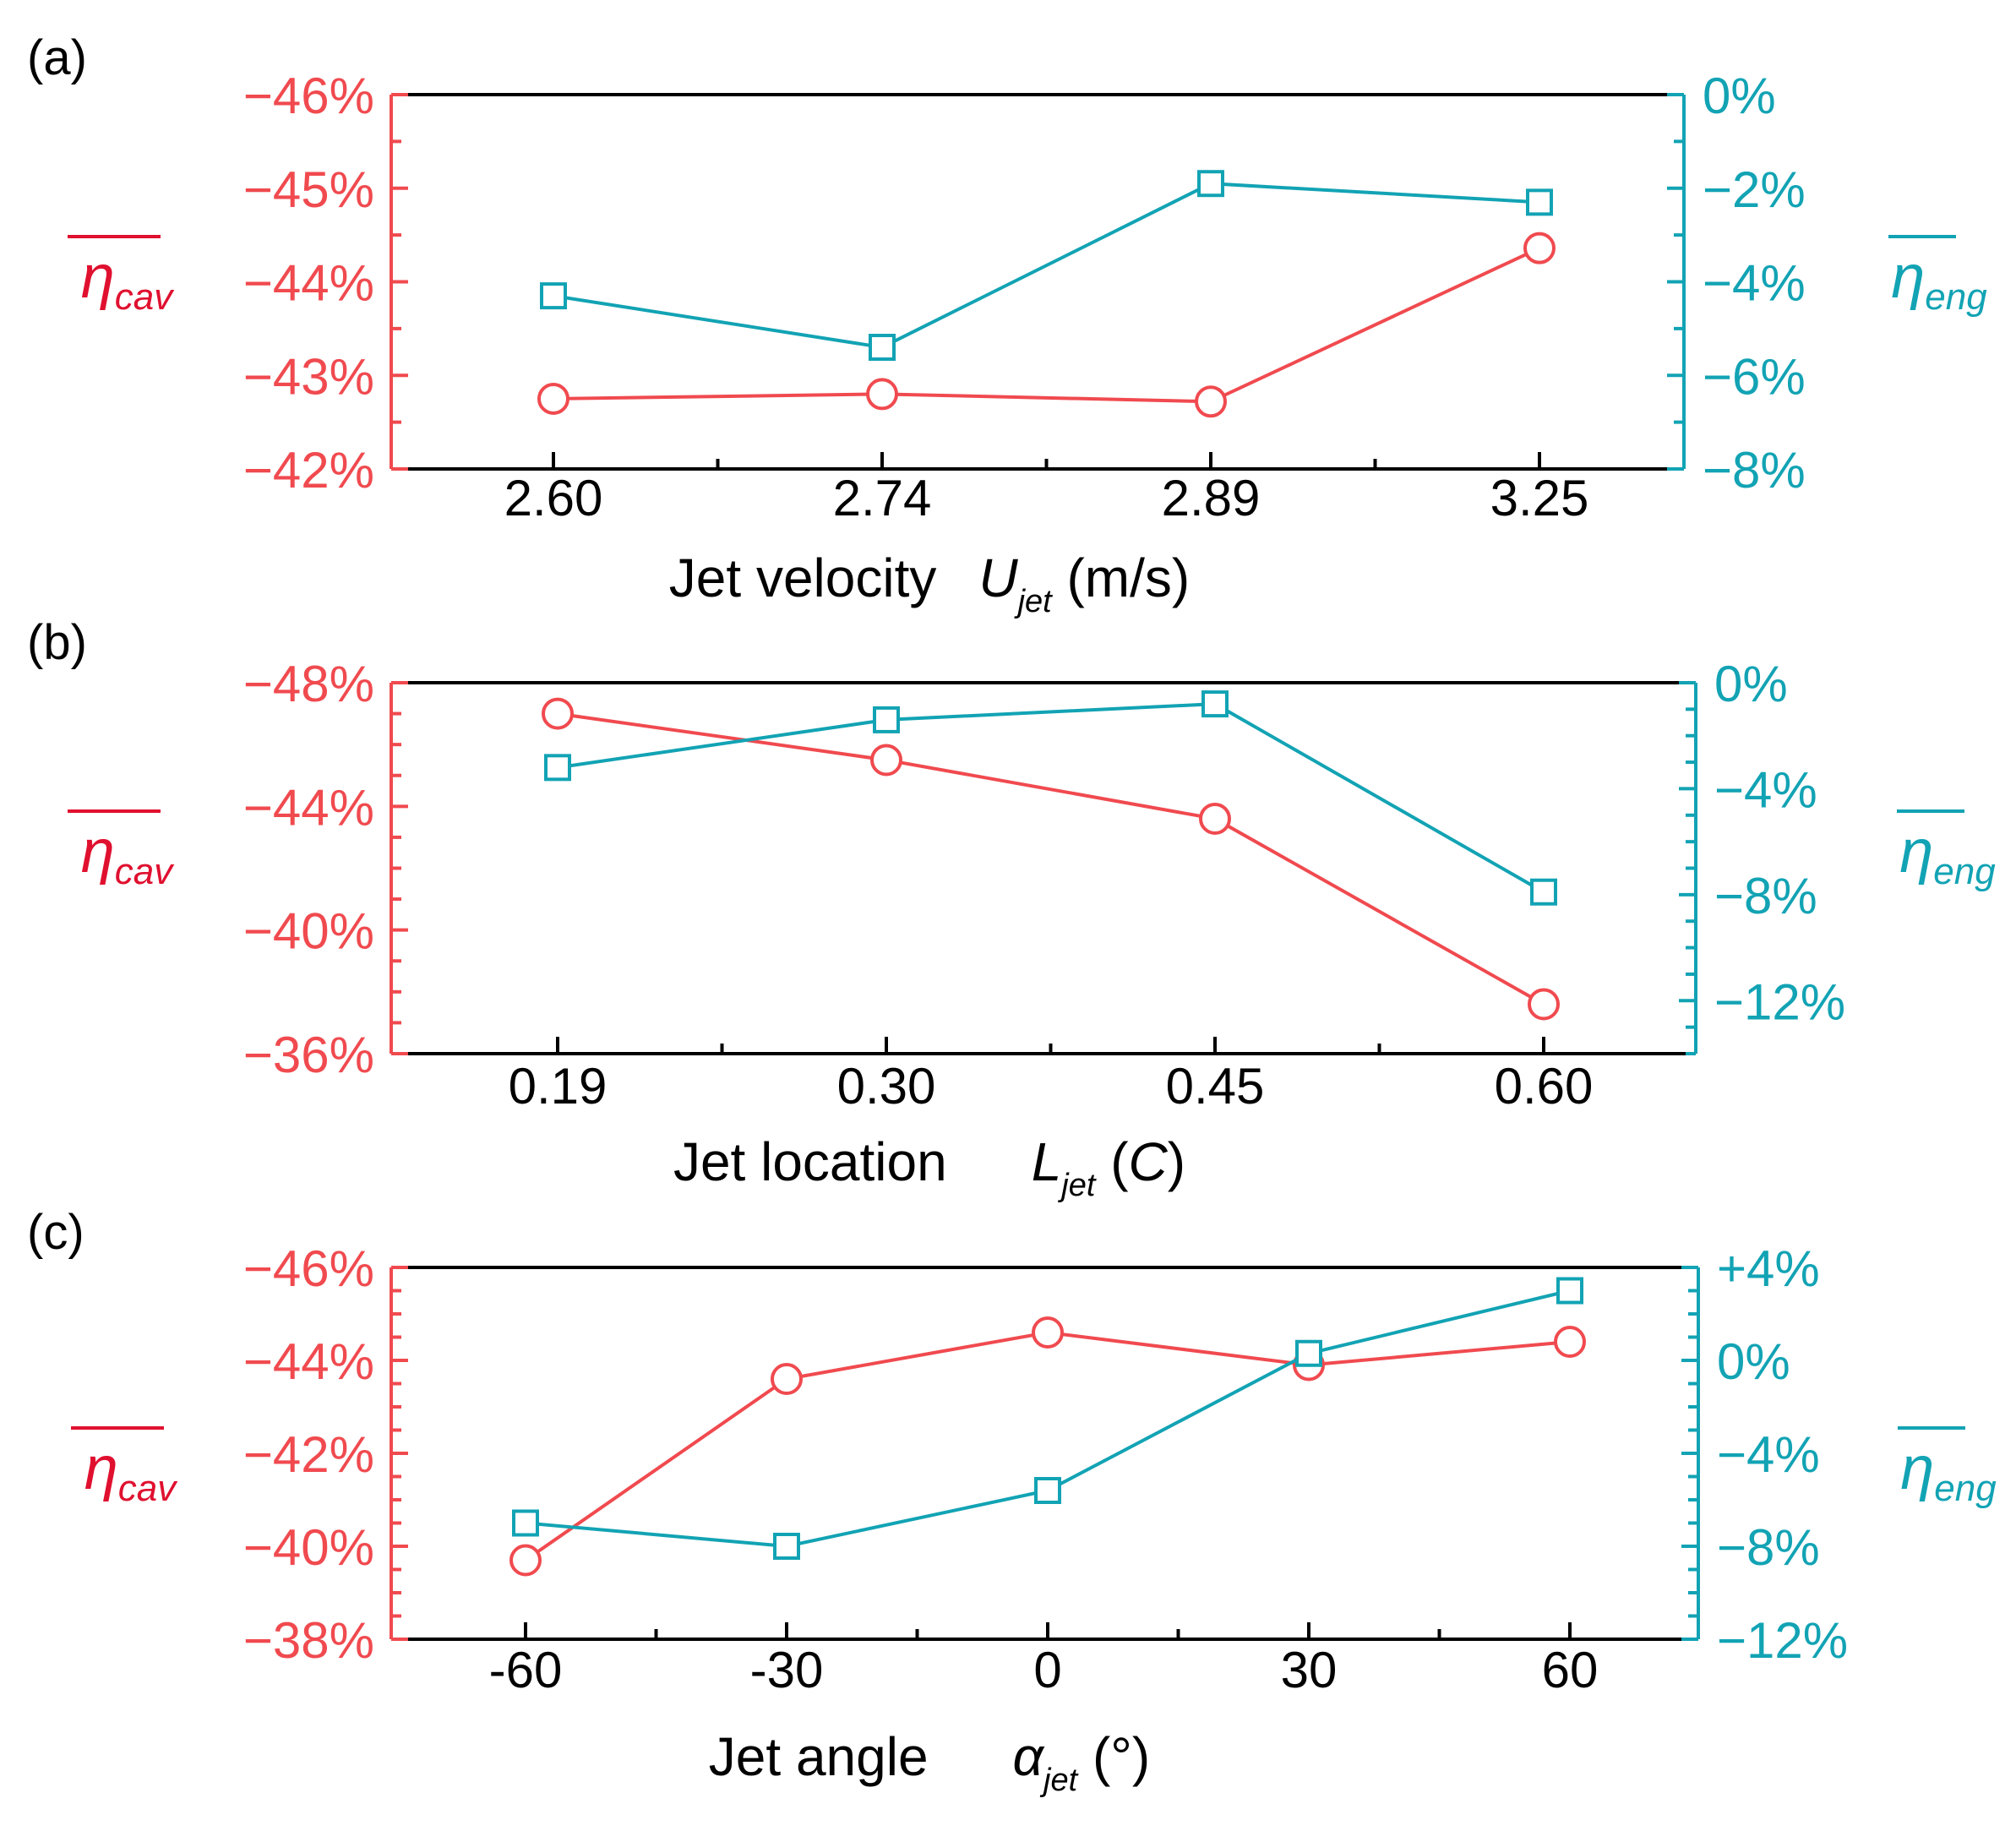 The height and width of the screenshot is (1842, 2016). What do you see at coordinates (1754, 189) in the screenshot?
I see `right-tick-label: −2%` at bounding box center [1754, 189].